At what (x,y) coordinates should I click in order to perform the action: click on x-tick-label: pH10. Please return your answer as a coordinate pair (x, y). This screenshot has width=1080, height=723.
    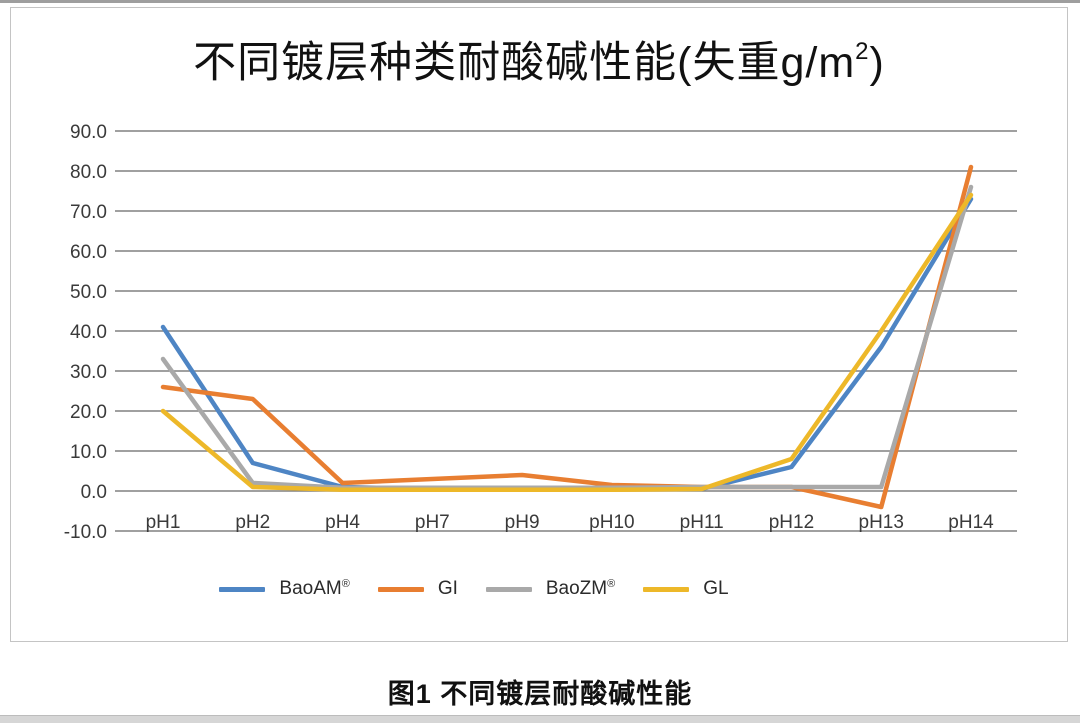
    Looking at the image, I should click on (611, 522).